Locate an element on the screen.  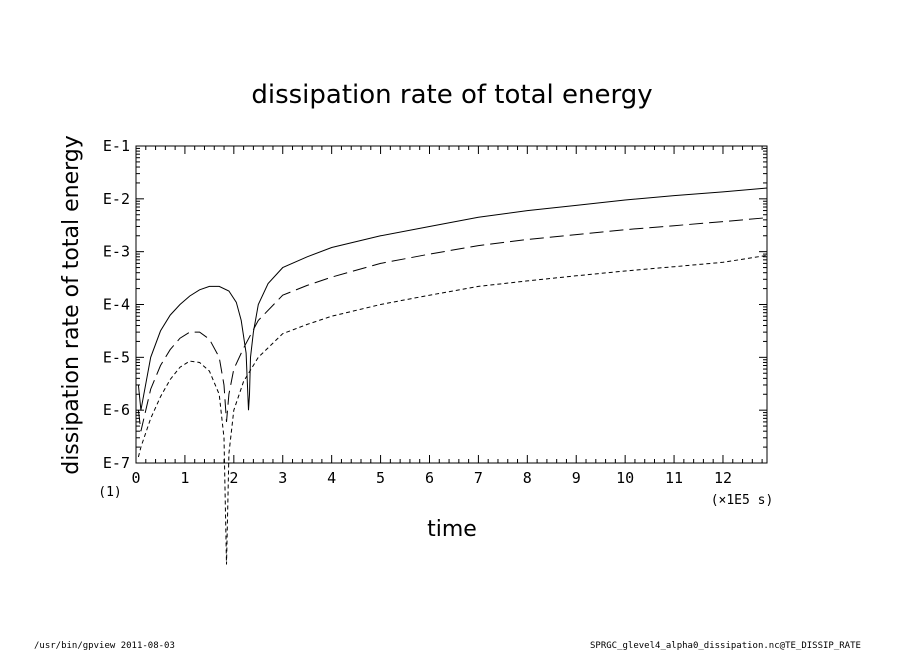
x-tick-label: 10 is located at coordinates (625, 478).